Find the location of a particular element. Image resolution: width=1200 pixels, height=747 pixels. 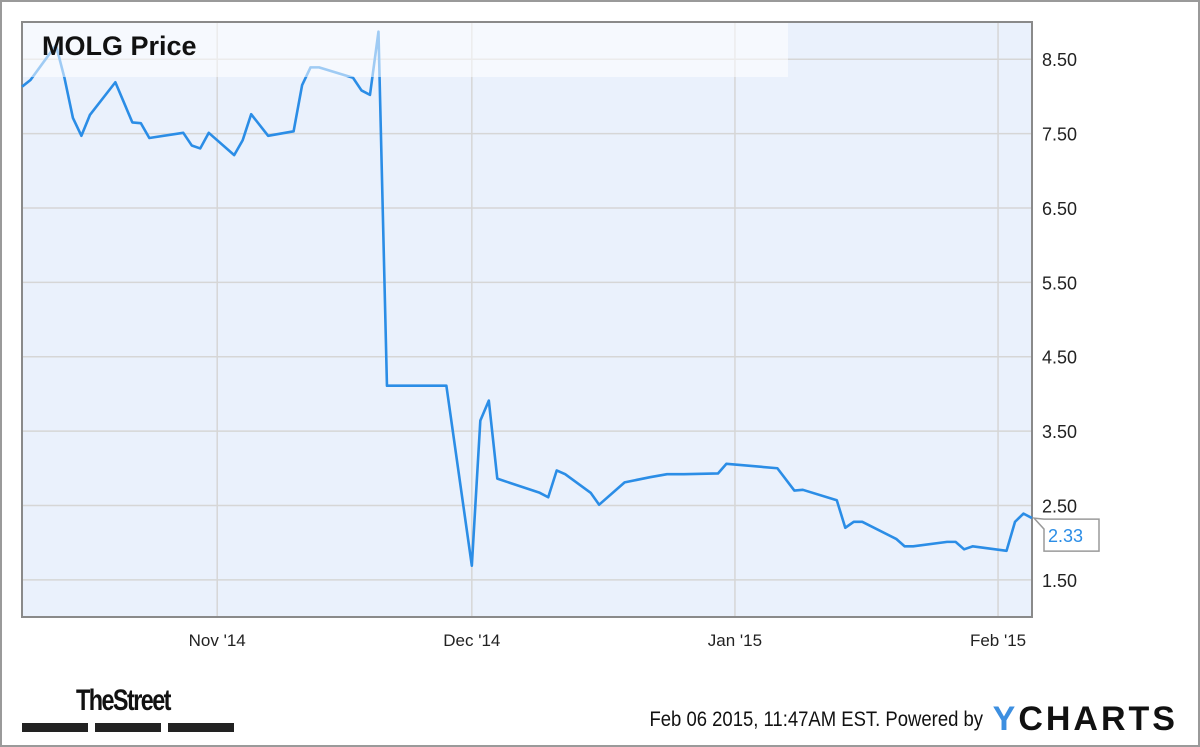

timestamp-text: Feb 06 2015, 11:47AM EST. is located at coordinates (764, 719).